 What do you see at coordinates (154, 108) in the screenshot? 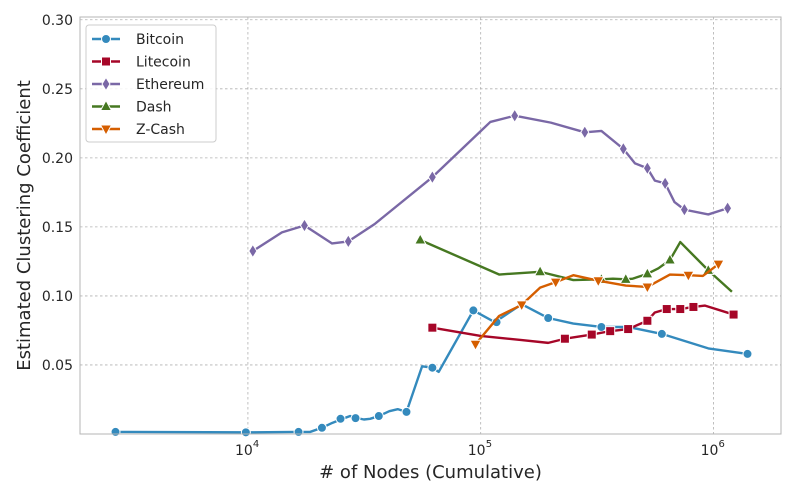
I see `legend-label: Dash` at bounding box center [154, 108].